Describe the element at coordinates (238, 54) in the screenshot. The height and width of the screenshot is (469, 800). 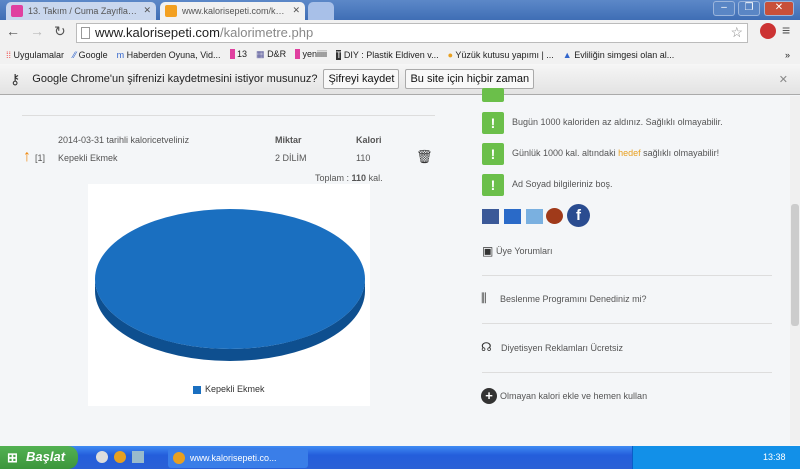
I see `bookmark: ▮ 13` at that location.